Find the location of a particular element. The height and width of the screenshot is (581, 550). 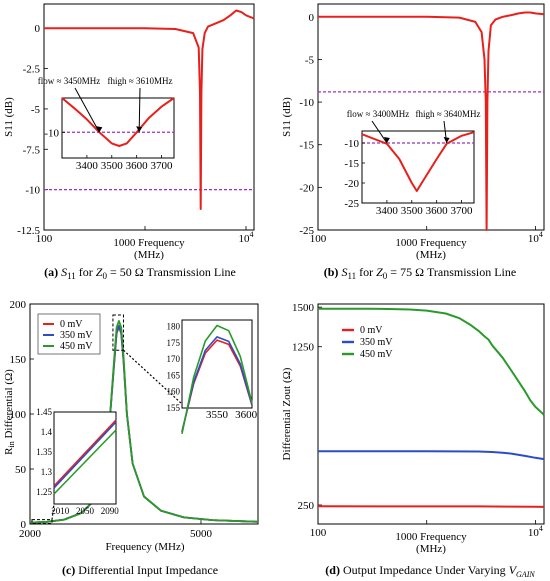

panel-a-annotation-label: fhigh ≈ 3610MHz is located at coordinates (140, 81).